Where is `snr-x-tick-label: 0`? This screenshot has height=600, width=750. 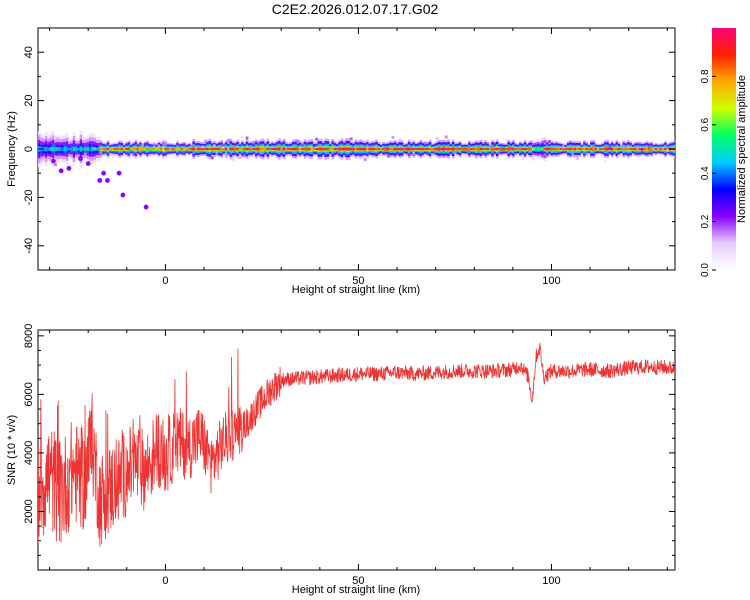
snr-x-tick-label: 0 is located at coordinates (165, 581).